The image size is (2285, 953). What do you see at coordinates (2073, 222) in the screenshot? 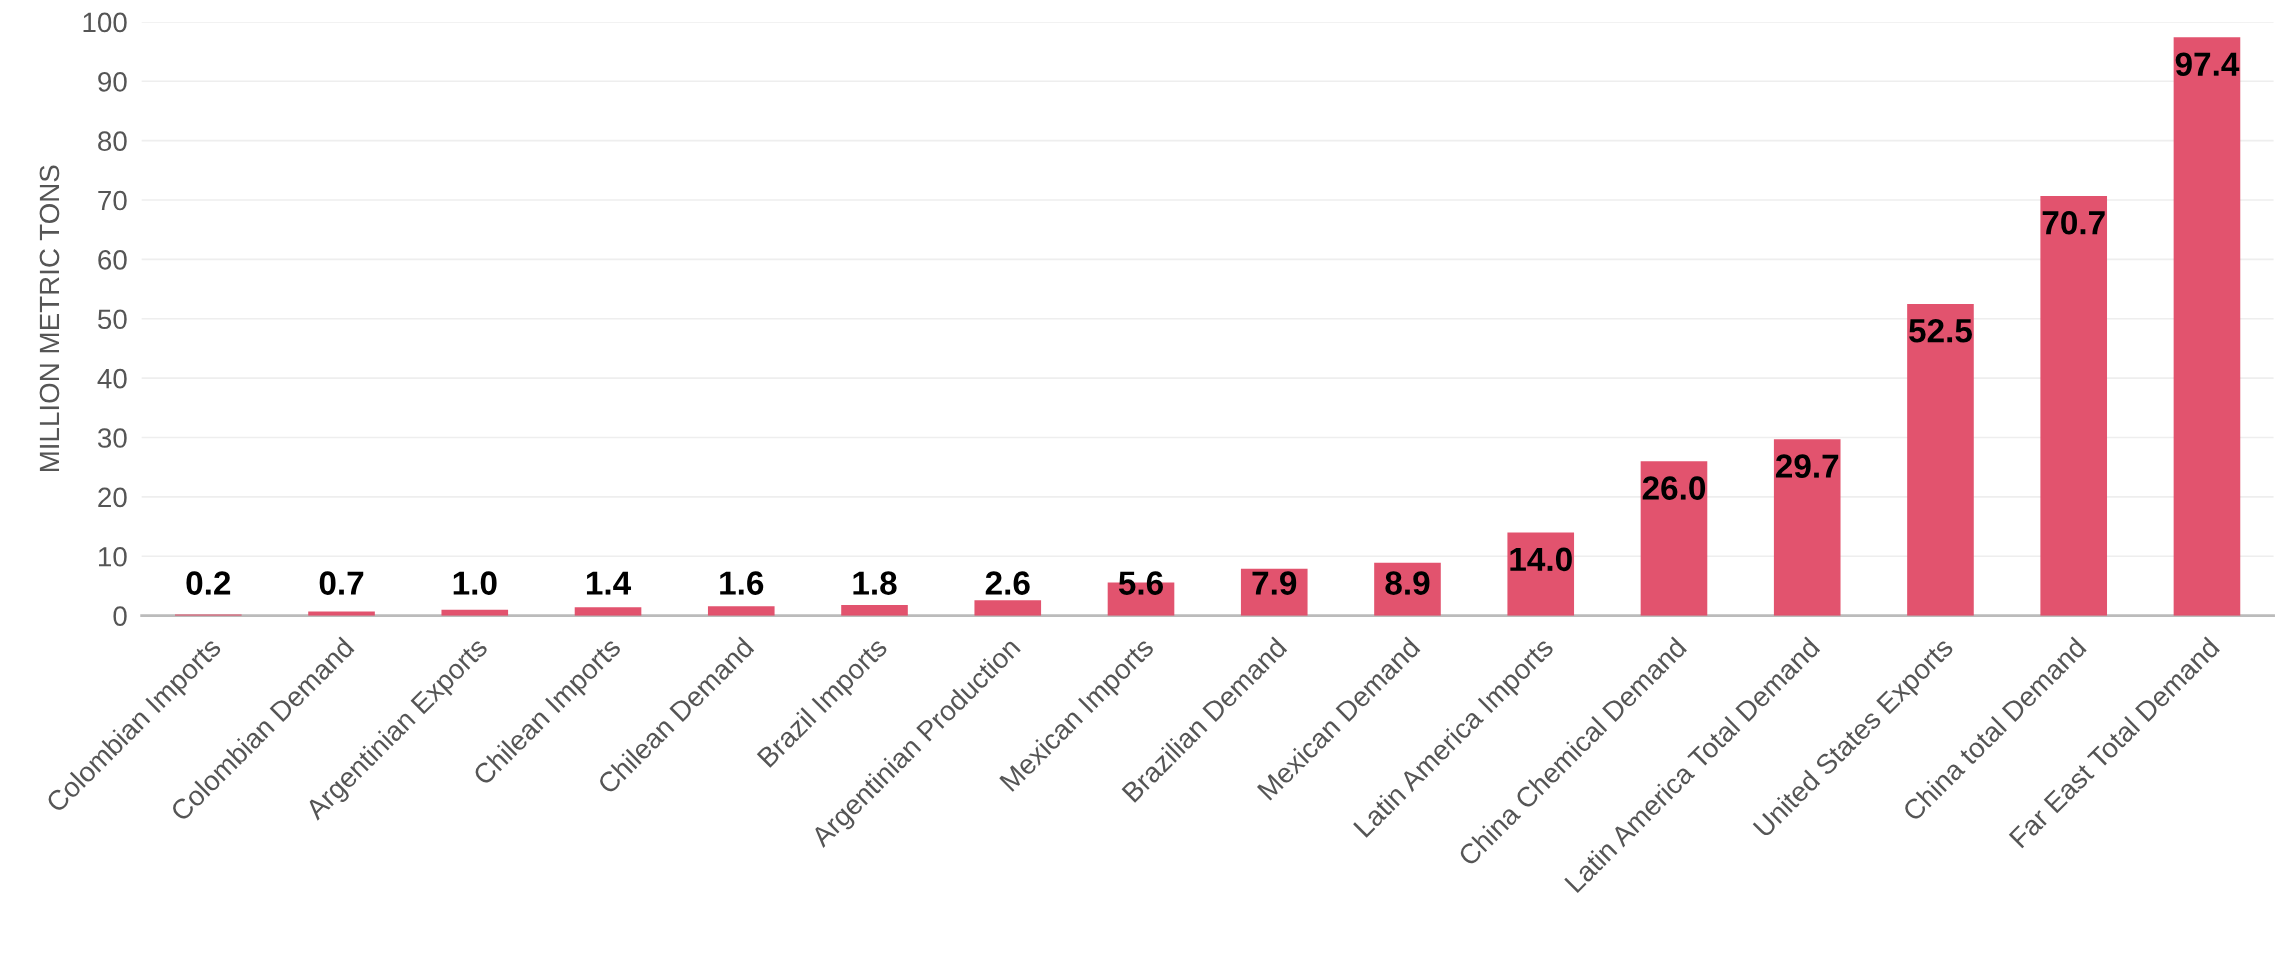
I see `data-label: 70.7` at bounding box center [2073, 222].